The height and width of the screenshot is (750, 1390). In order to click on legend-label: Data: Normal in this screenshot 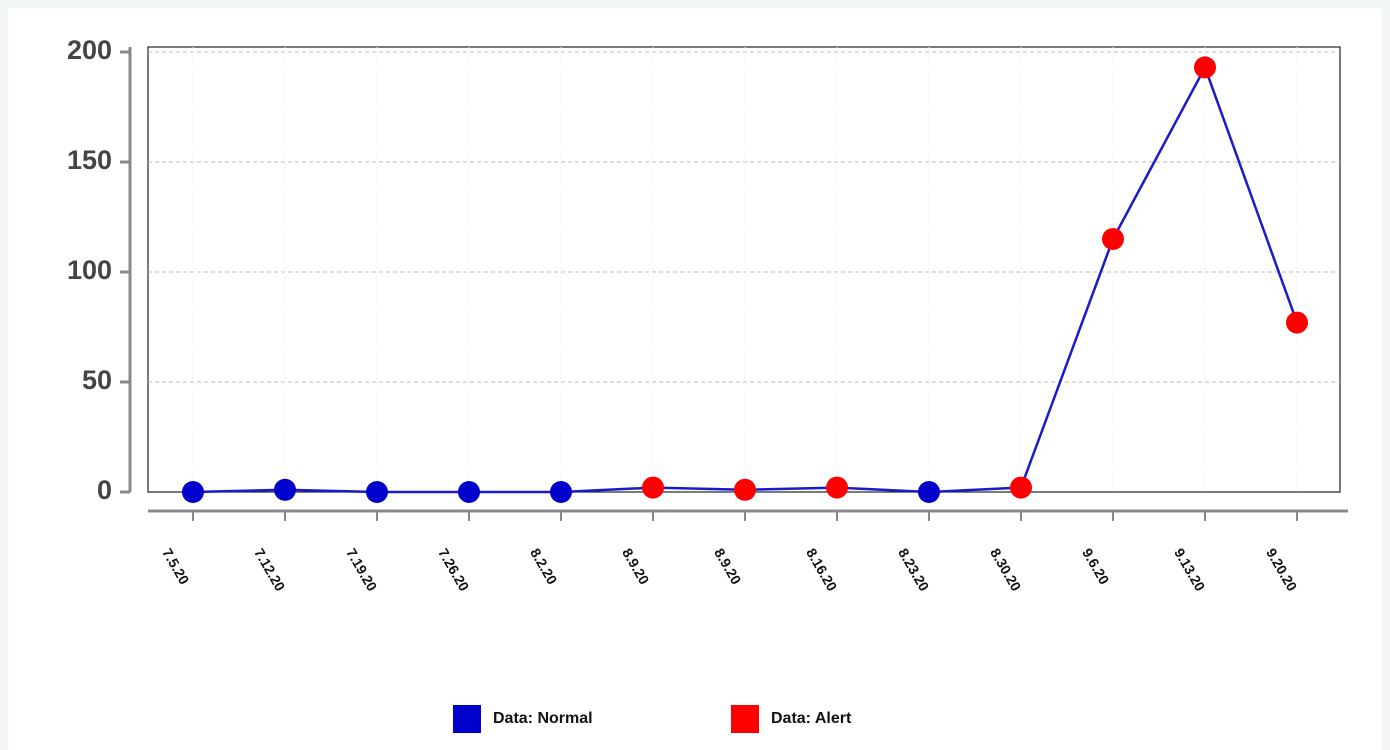, I will do `click(543, 718)`.